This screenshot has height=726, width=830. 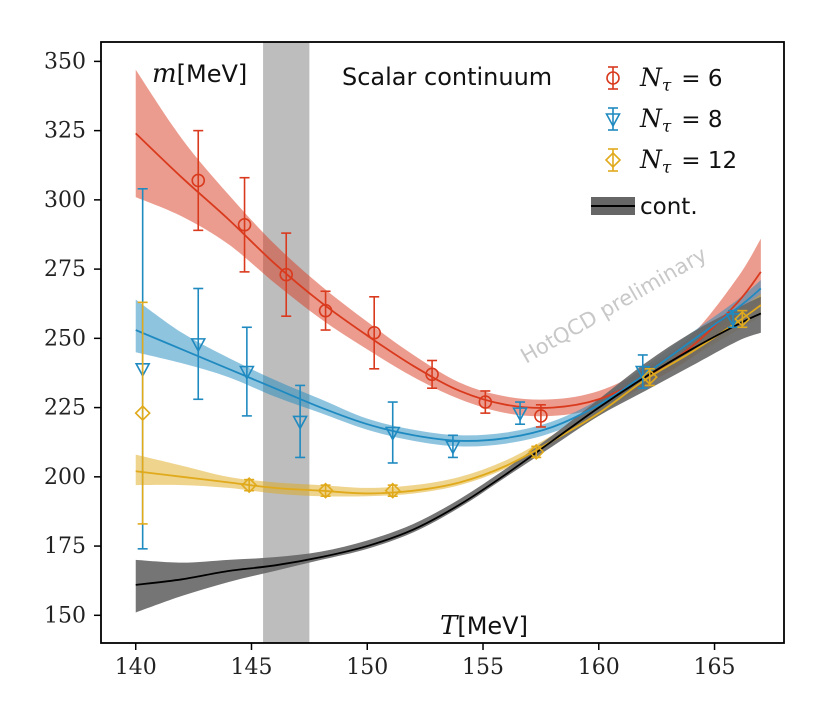 What do you see at coordinates (65, 615) in the screenshot?
I see `y-tick-label: 150` at bounding box center [65, 615].